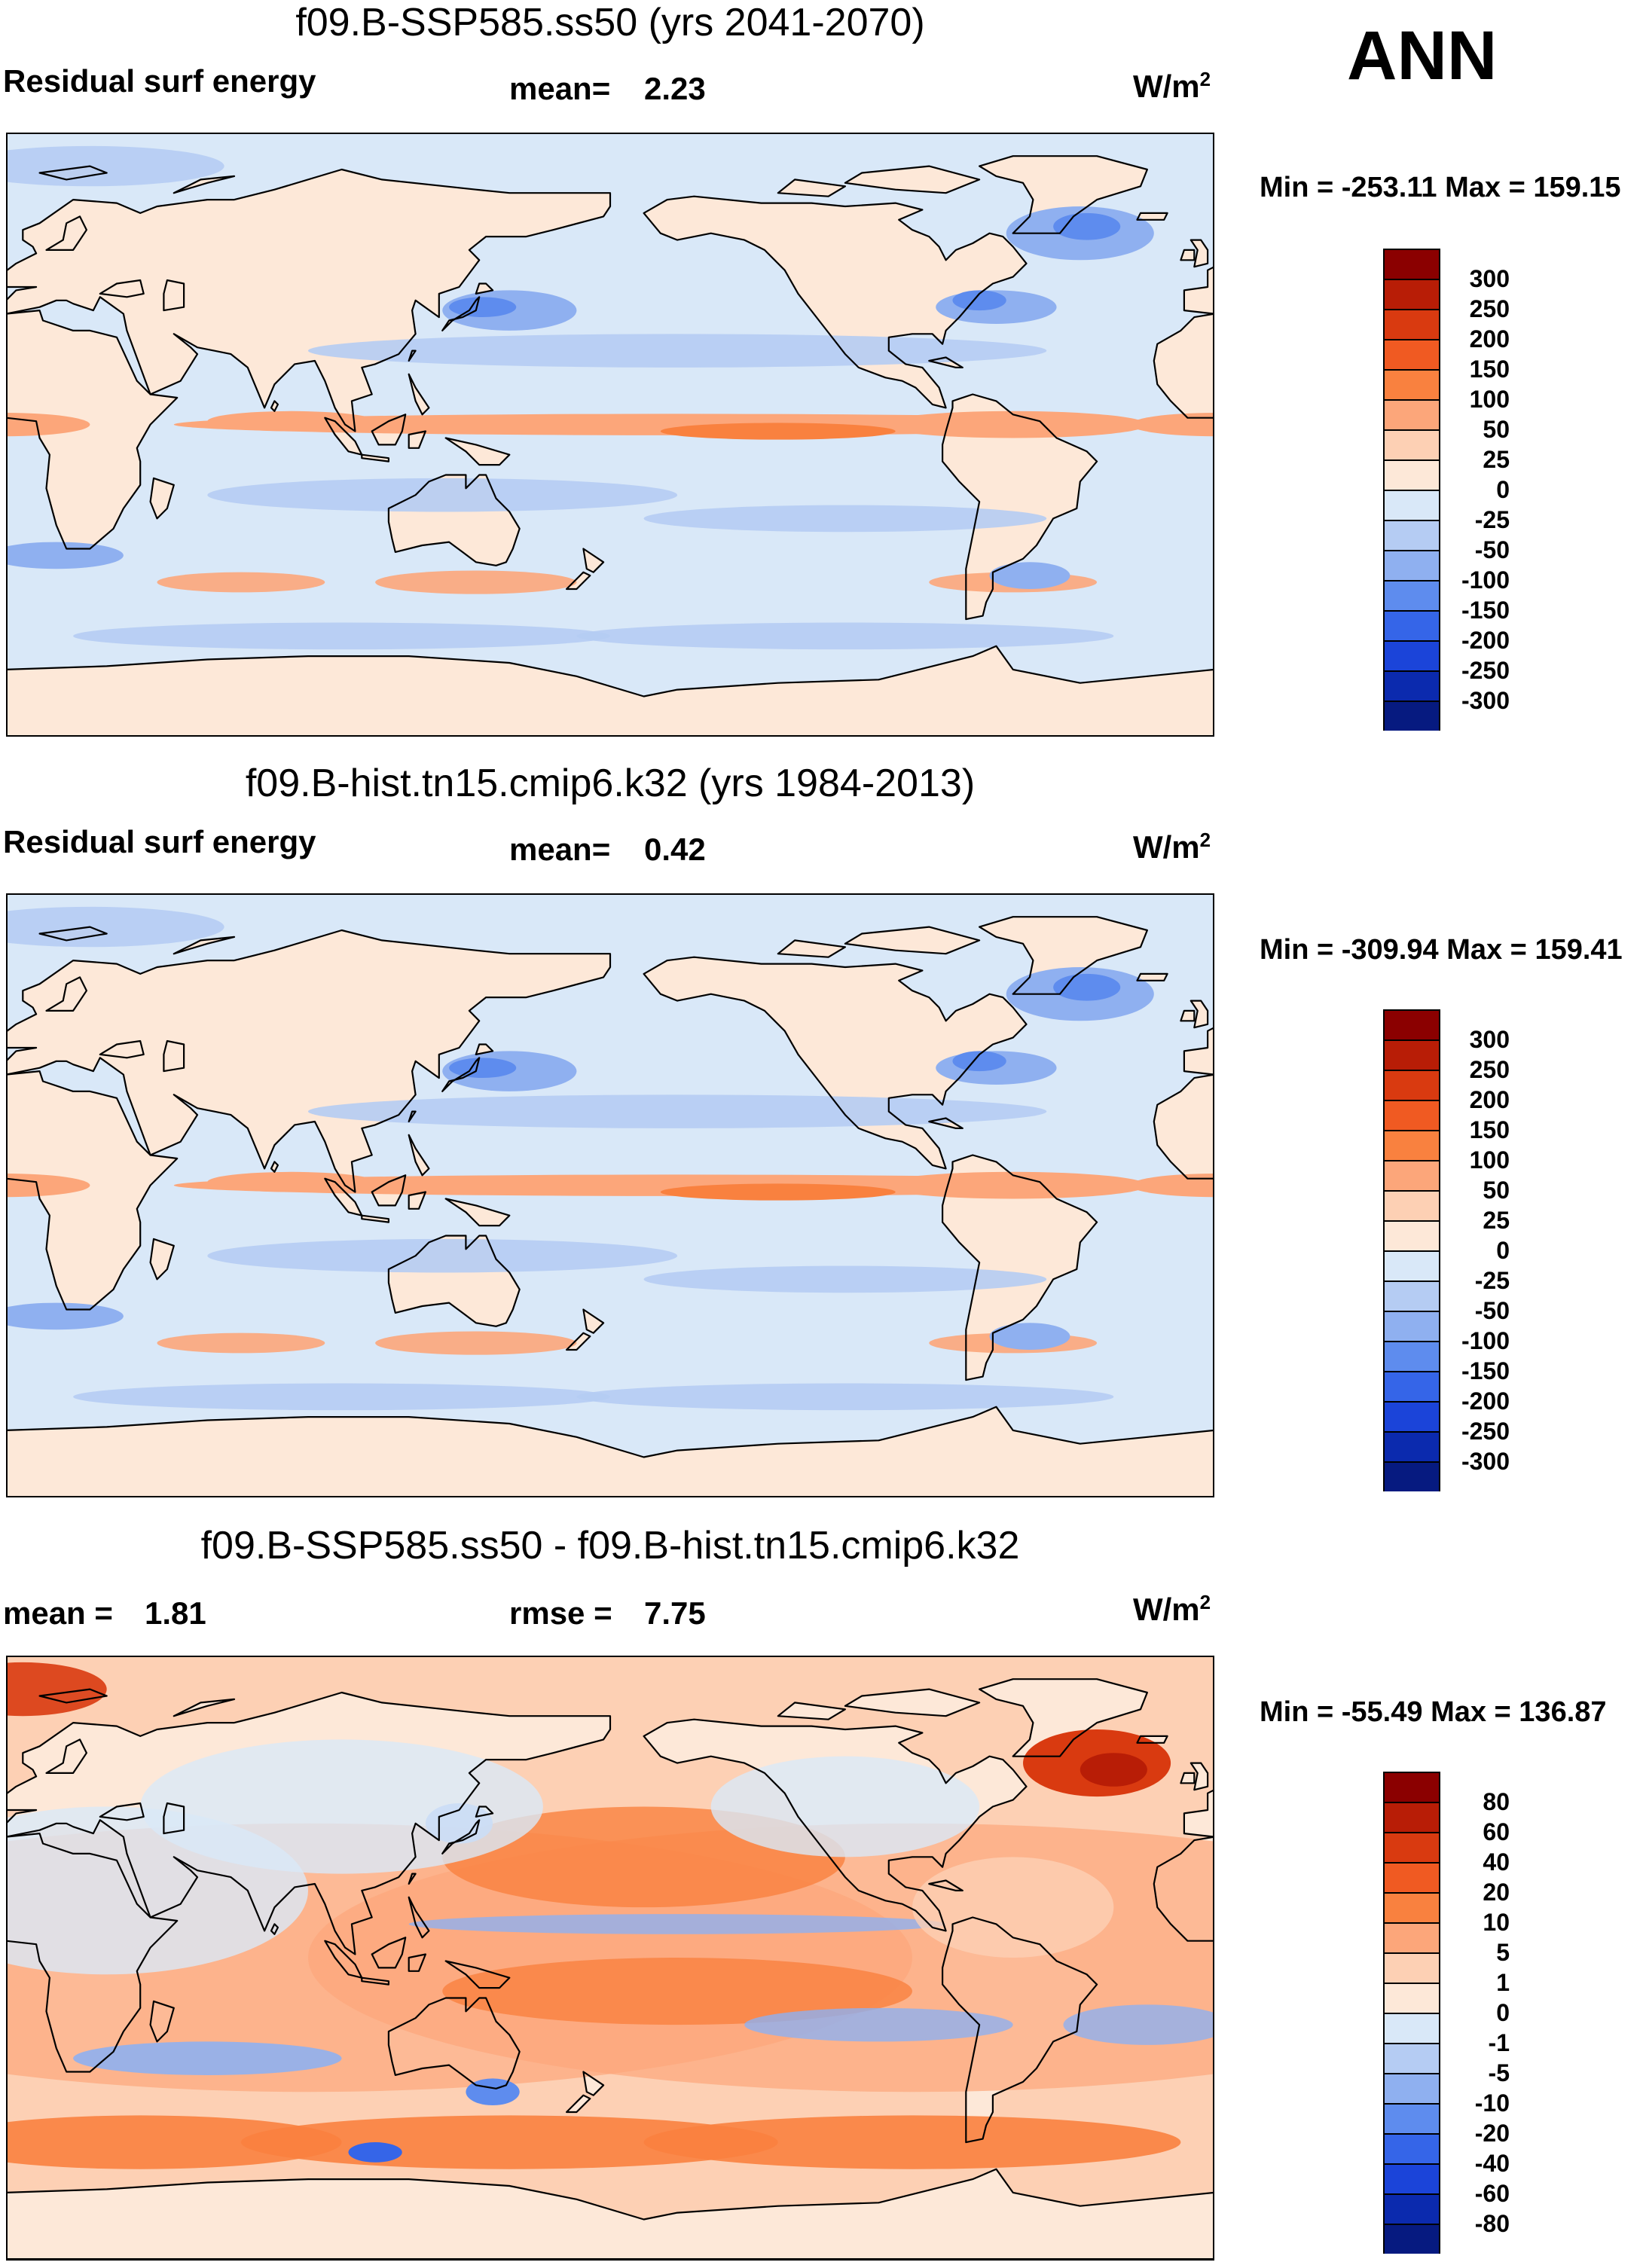 Image resolution: width=1643 pixels, height=2268 pixels. What do you see at coordinates (1496, 1892) in the screenshot?
I see `colorbar-tick-label: 20` at bounding box center [1496, 1892].